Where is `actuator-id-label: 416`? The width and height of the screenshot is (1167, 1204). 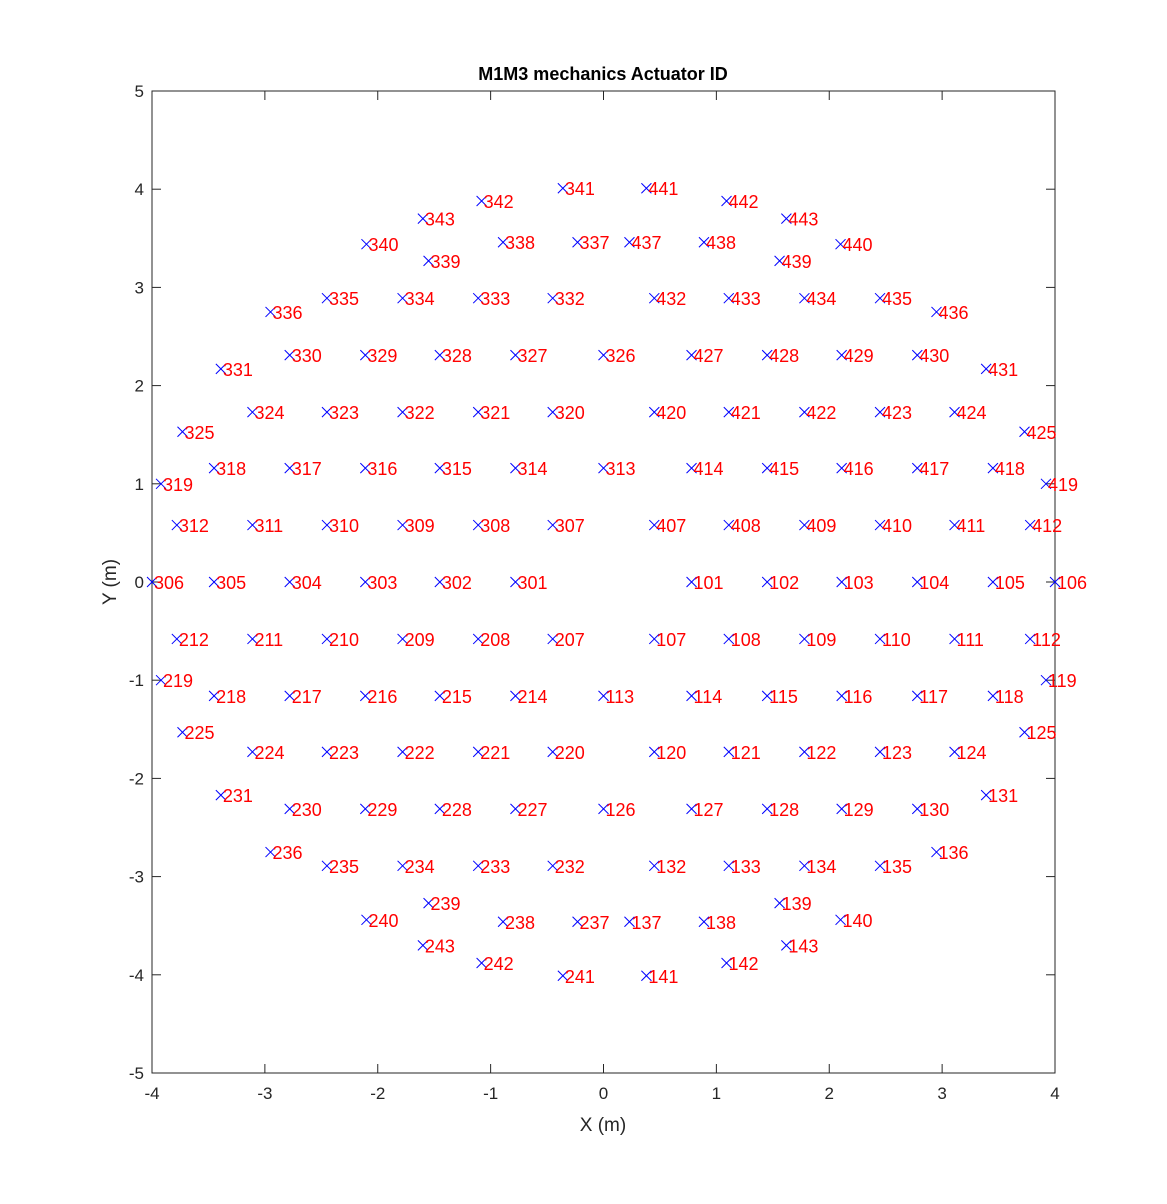 actuator-id-label: 416 is located at coordinates (859, 469).